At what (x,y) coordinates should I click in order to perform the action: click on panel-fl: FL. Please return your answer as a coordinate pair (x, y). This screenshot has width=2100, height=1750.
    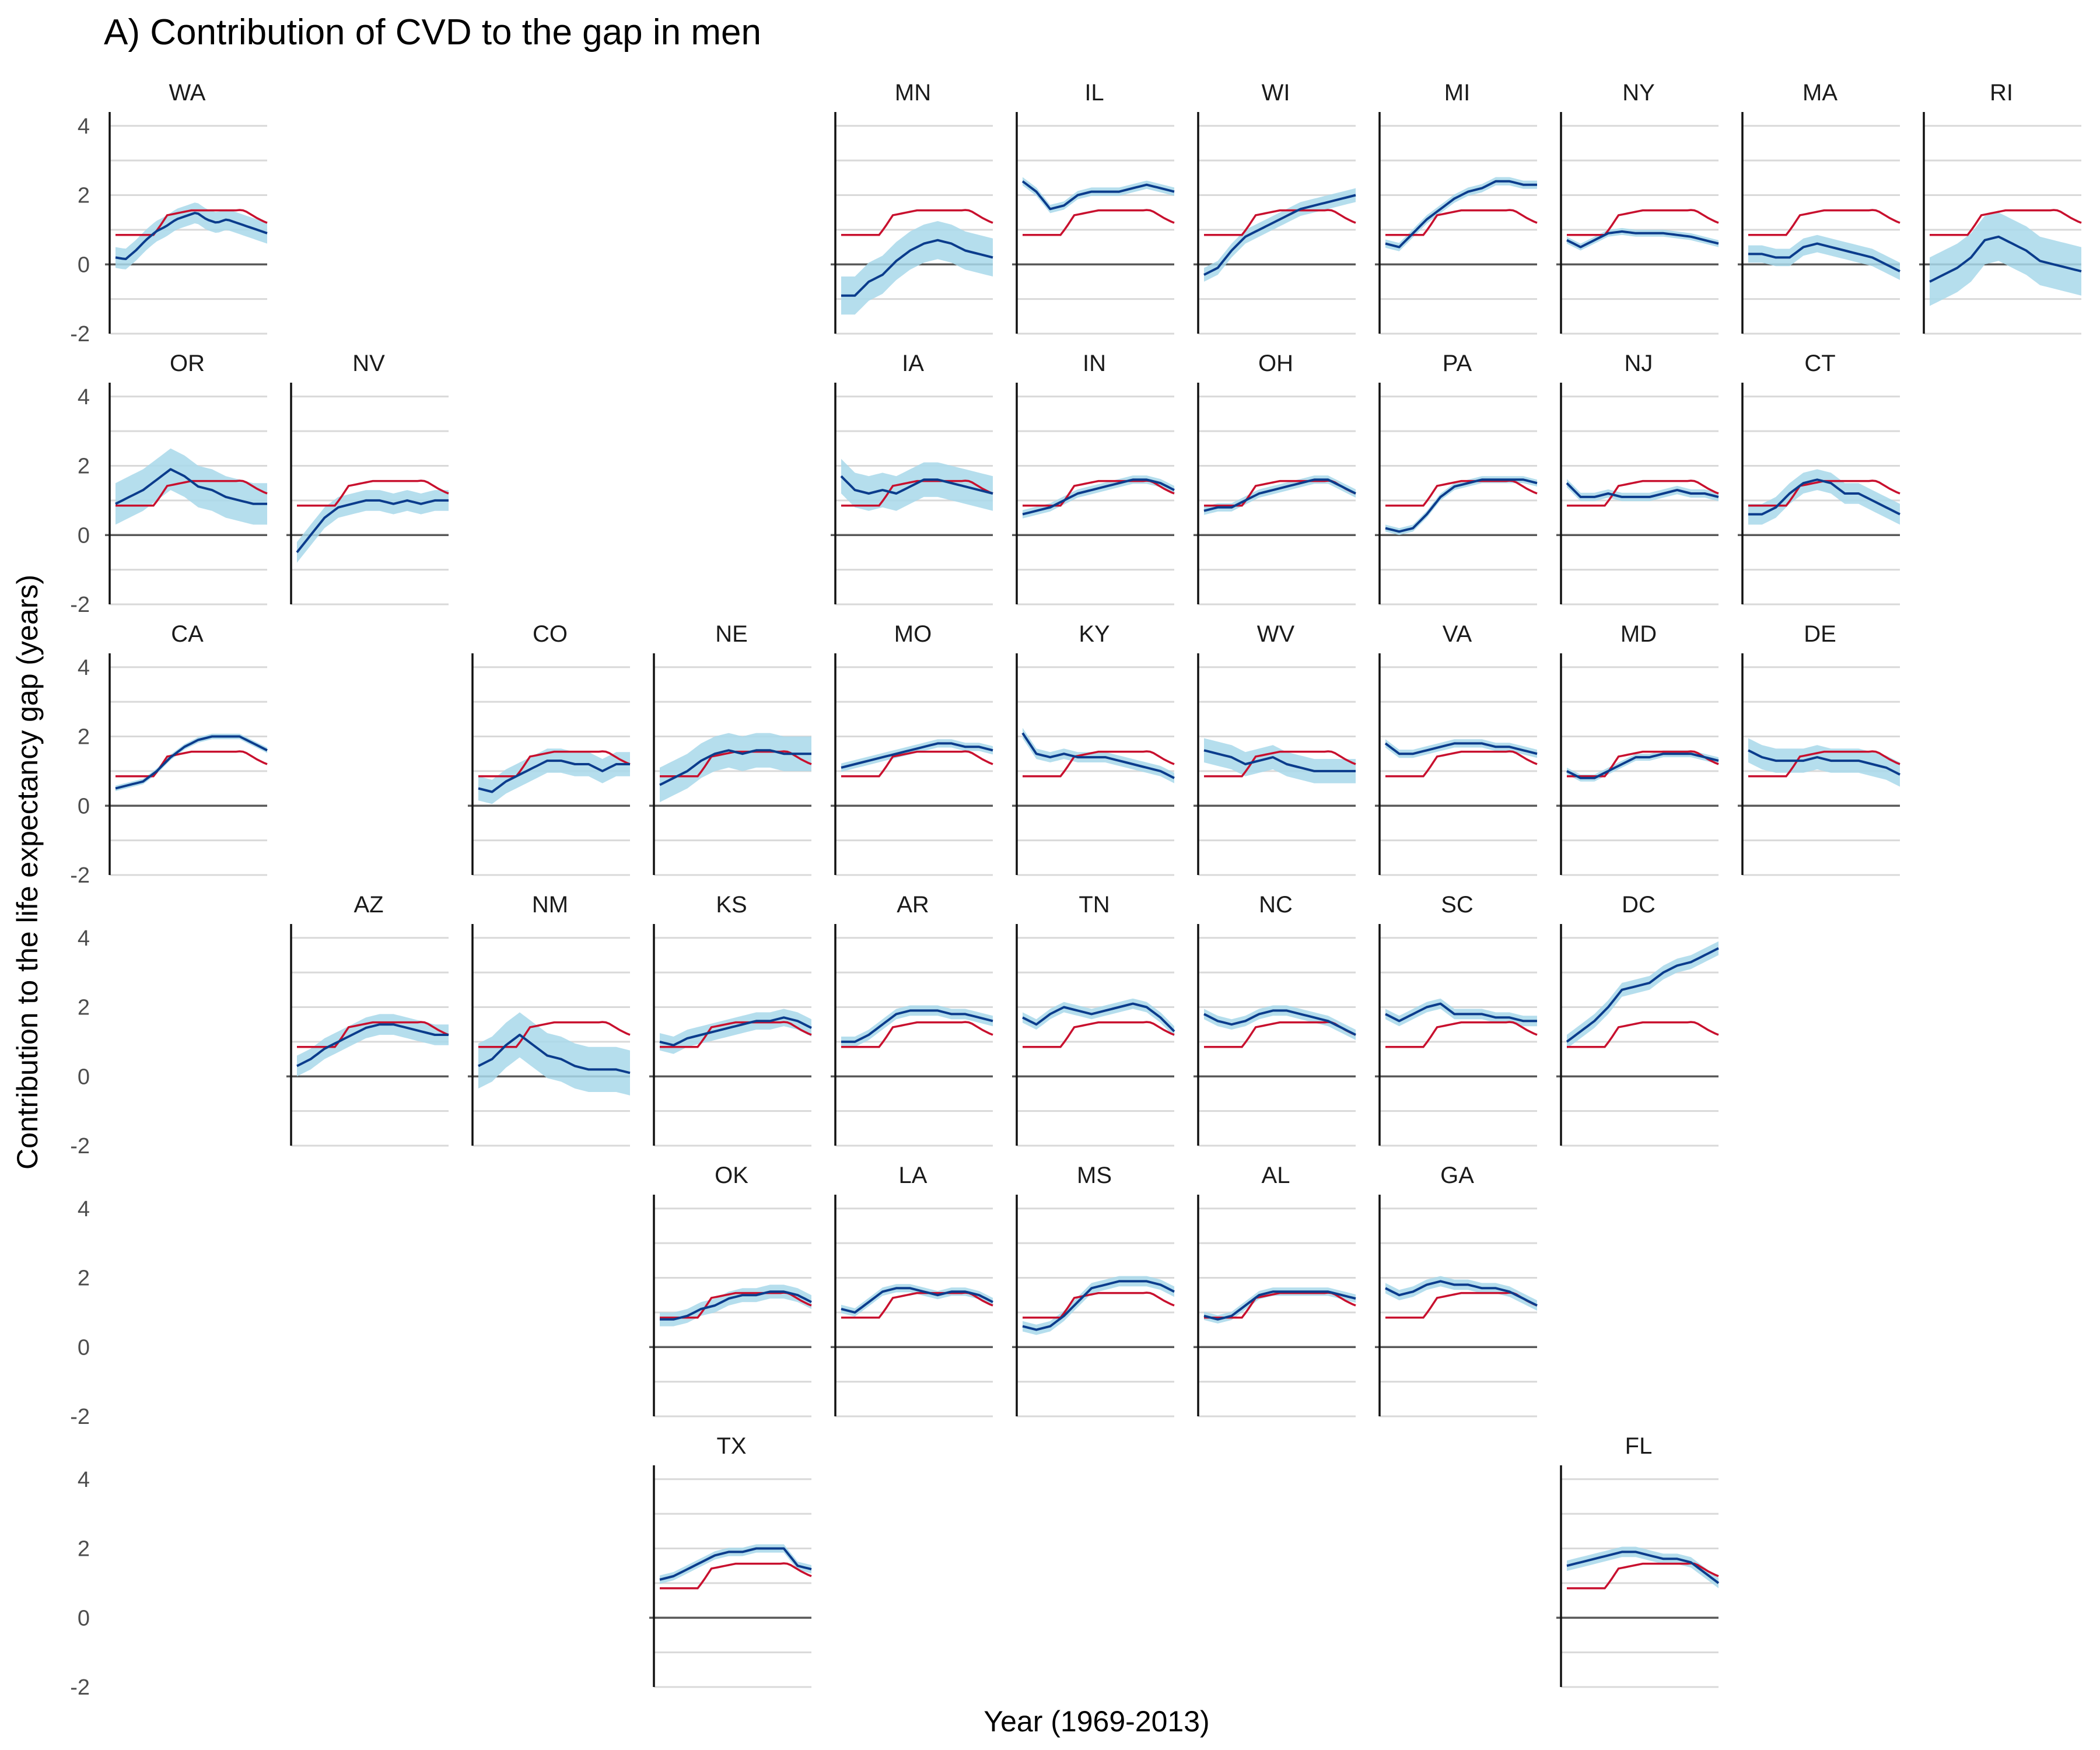
    Looking at the image, I should click on (1638, 1560).